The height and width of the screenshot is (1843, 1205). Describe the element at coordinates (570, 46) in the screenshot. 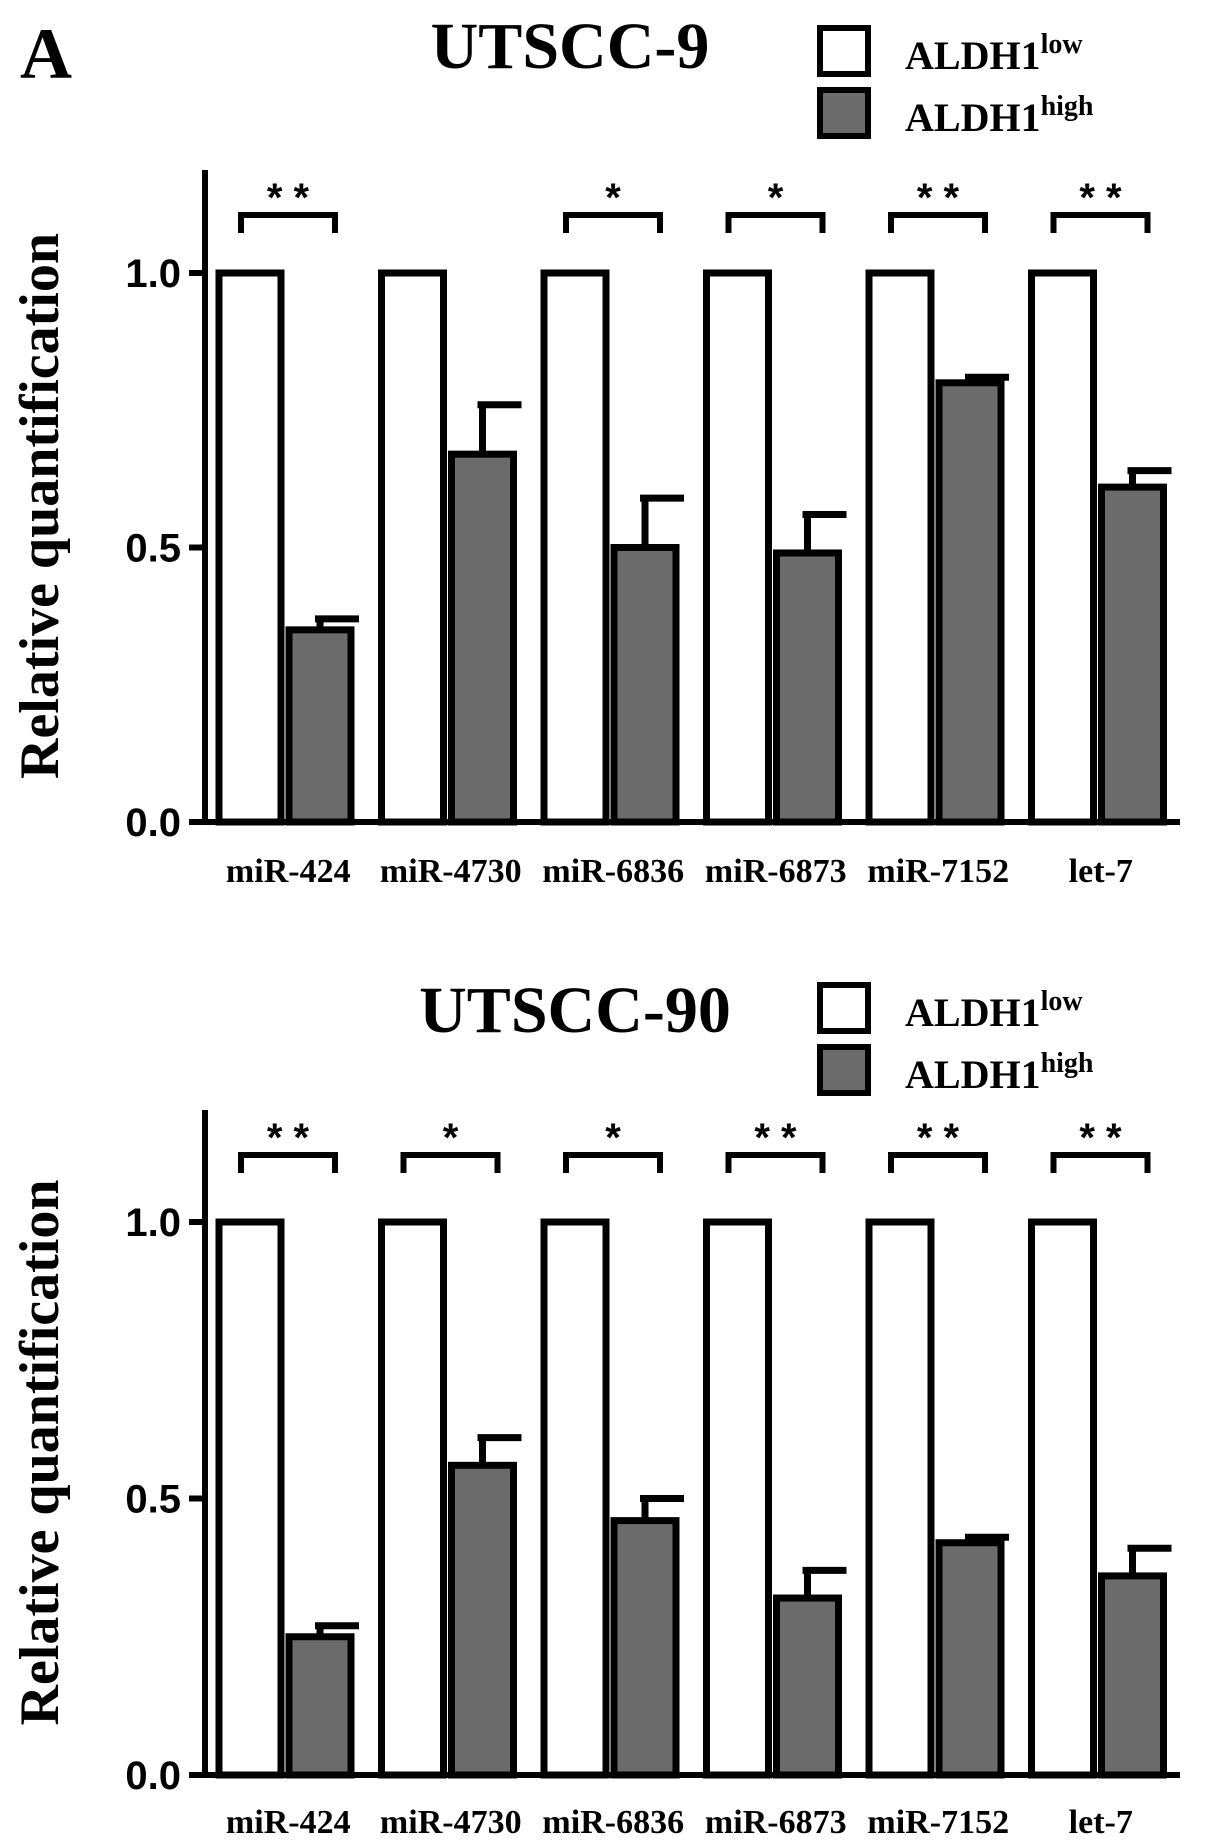

I see `chart-title: UTSCC-9` at that location.